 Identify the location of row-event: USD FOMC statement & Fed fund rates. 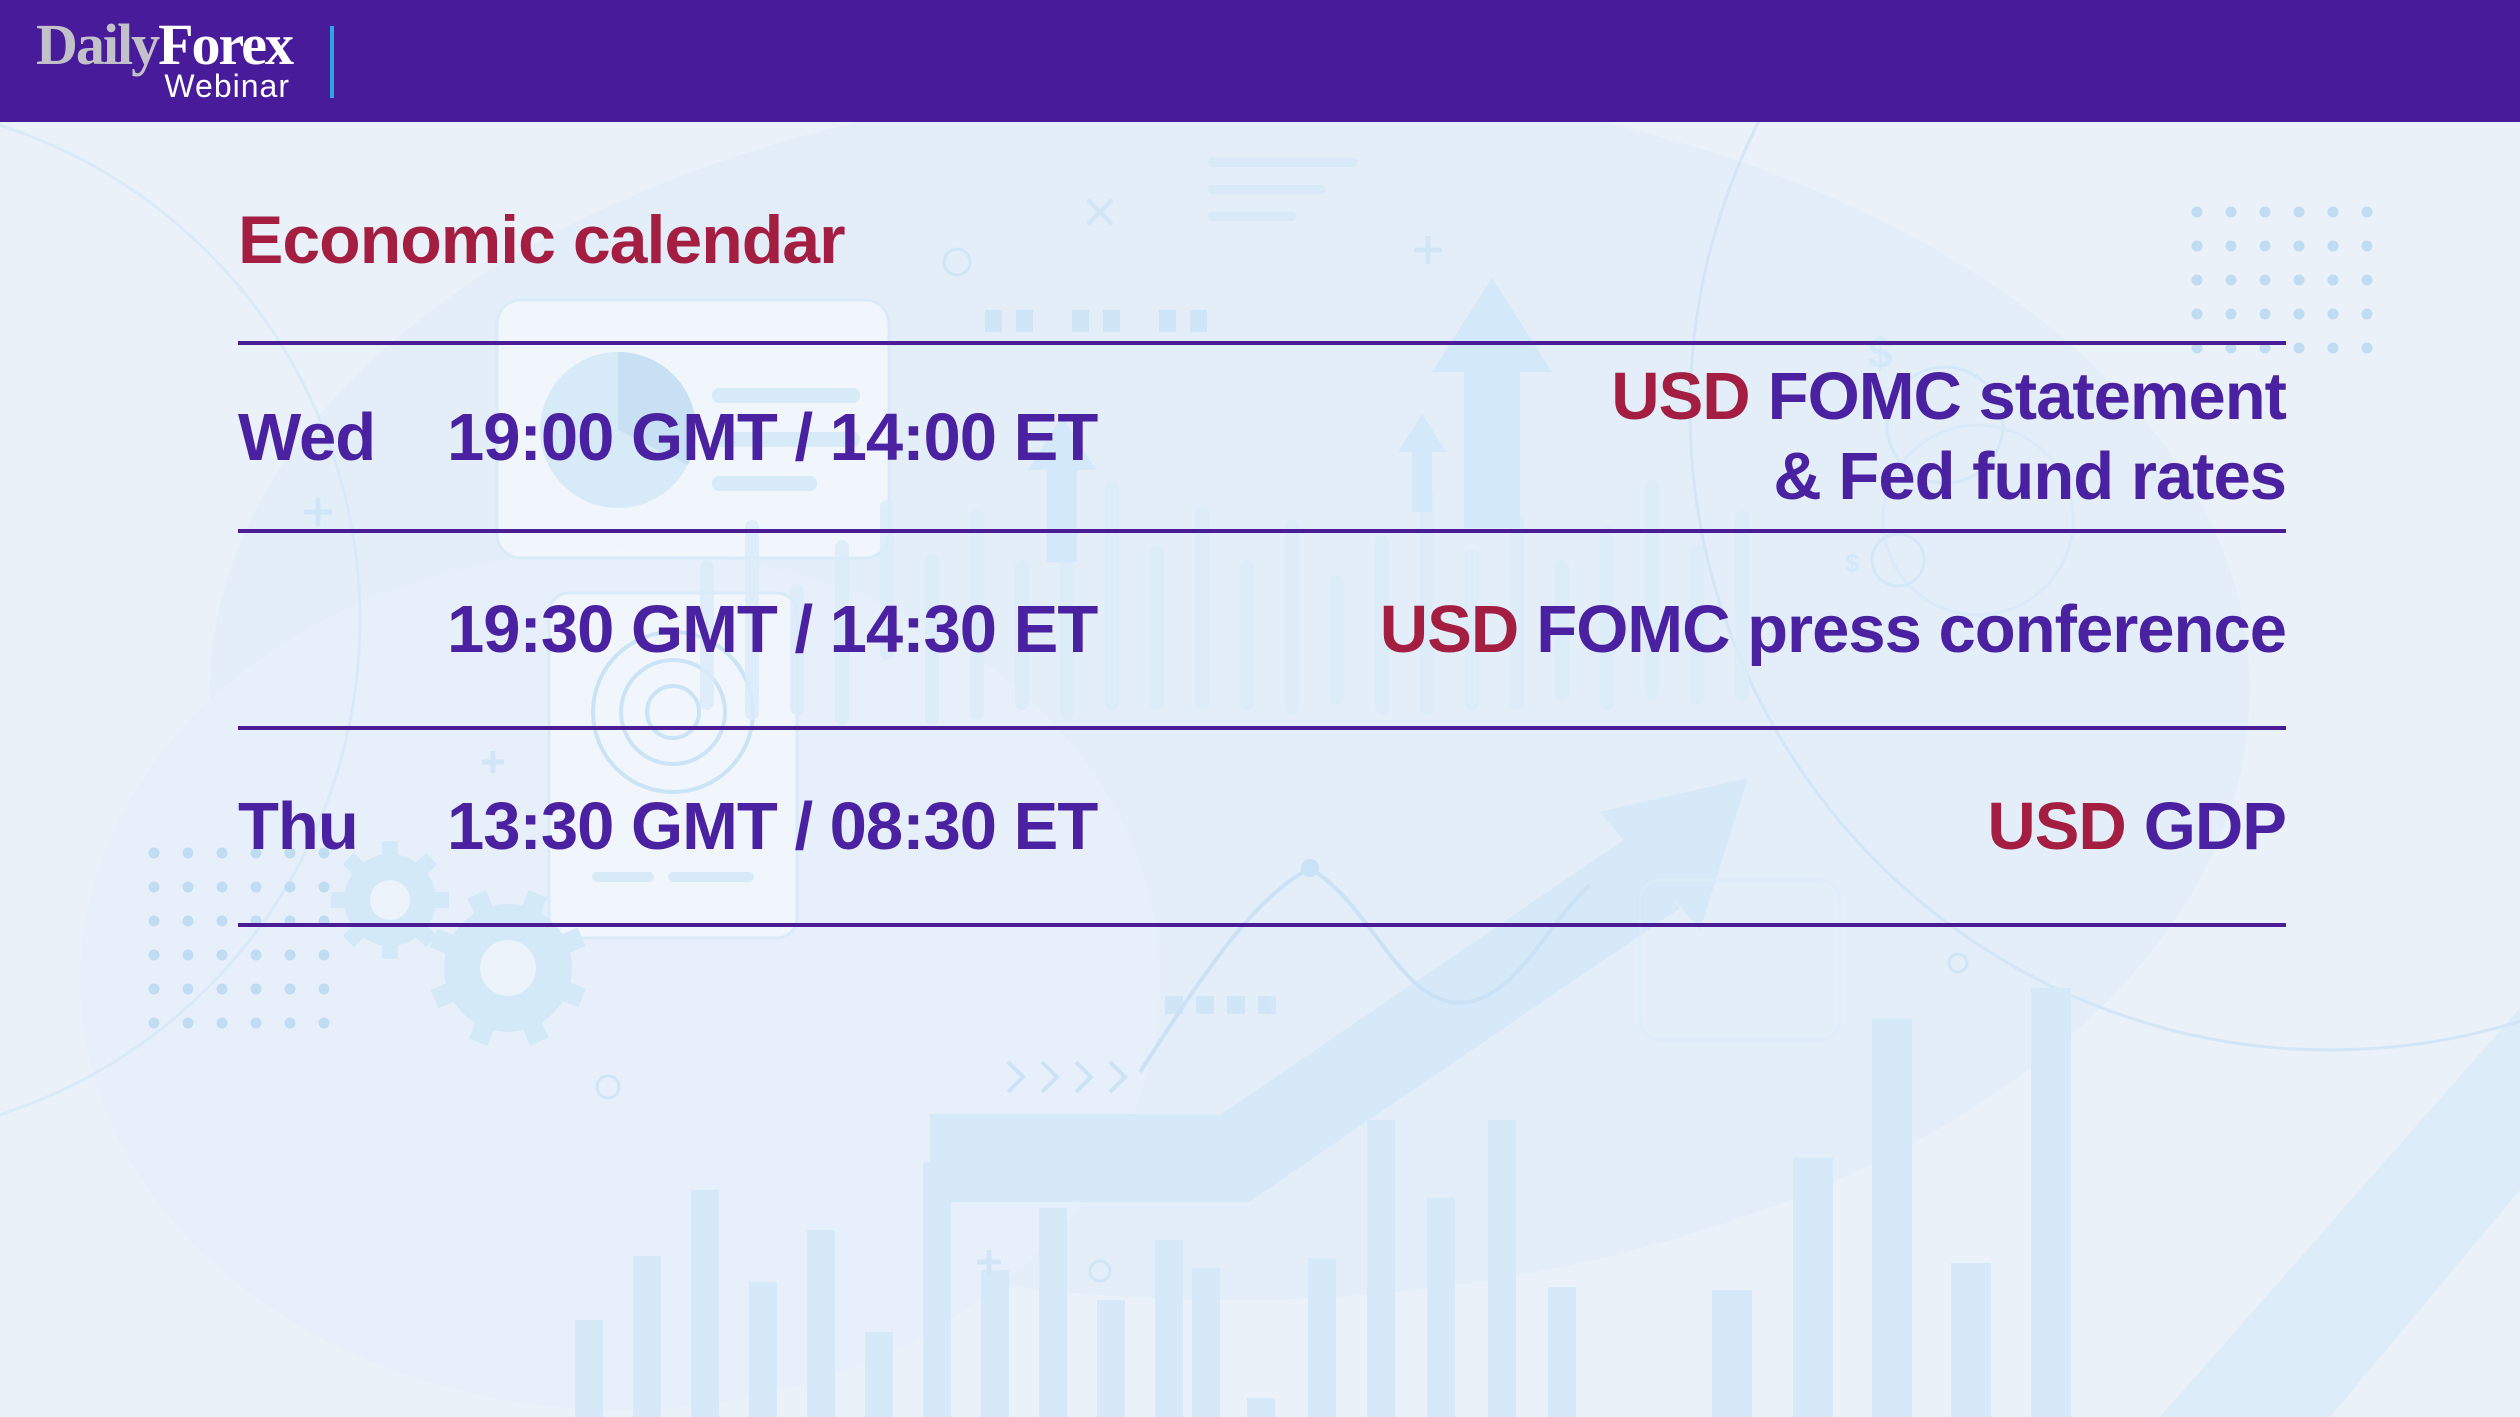
(1949, 437).